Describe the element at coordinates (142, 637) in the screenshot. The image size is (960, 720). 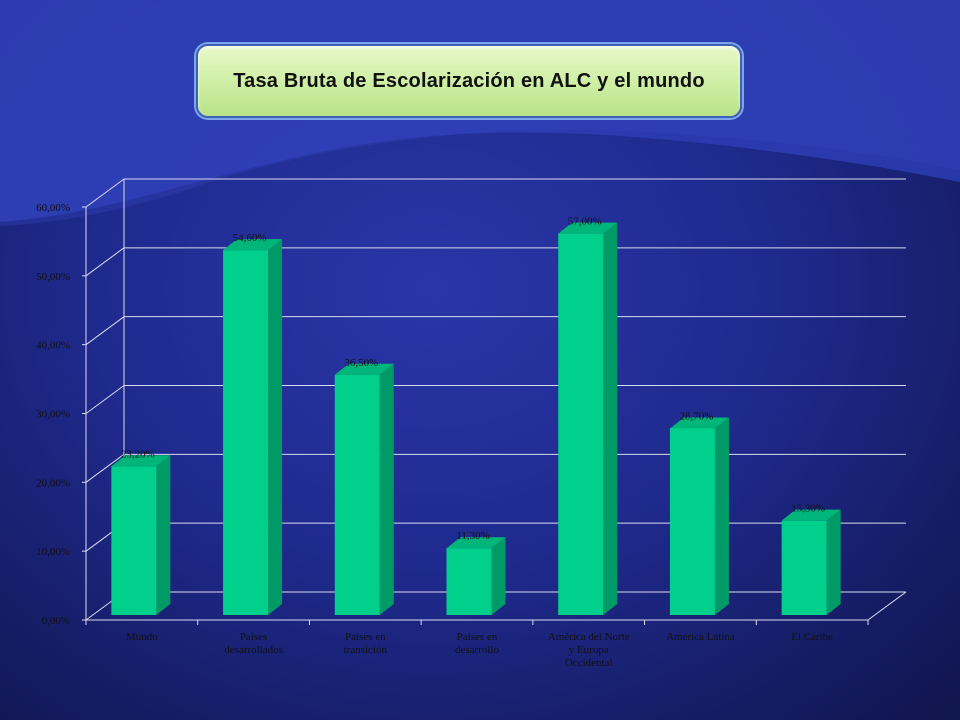
I see `x-tick-label: Mundo` at that location.